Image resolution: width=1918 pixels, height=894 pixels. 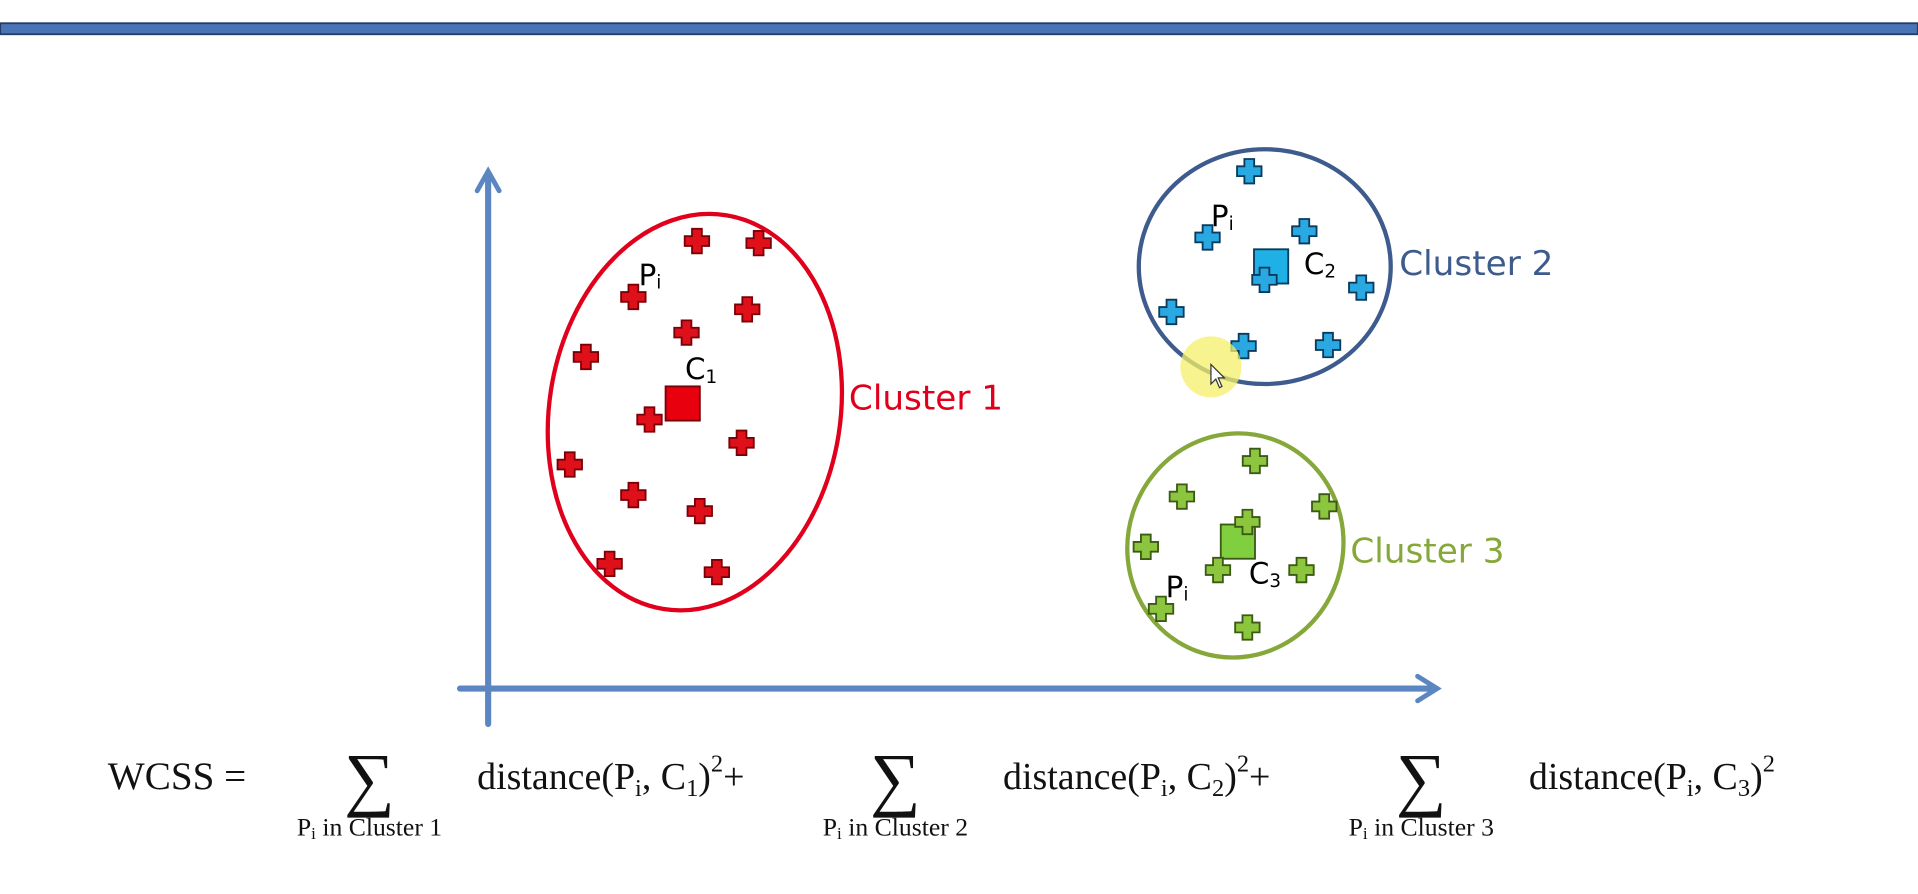 I want to click on centroid-label-2: C2, so click(x=1320, y=265).